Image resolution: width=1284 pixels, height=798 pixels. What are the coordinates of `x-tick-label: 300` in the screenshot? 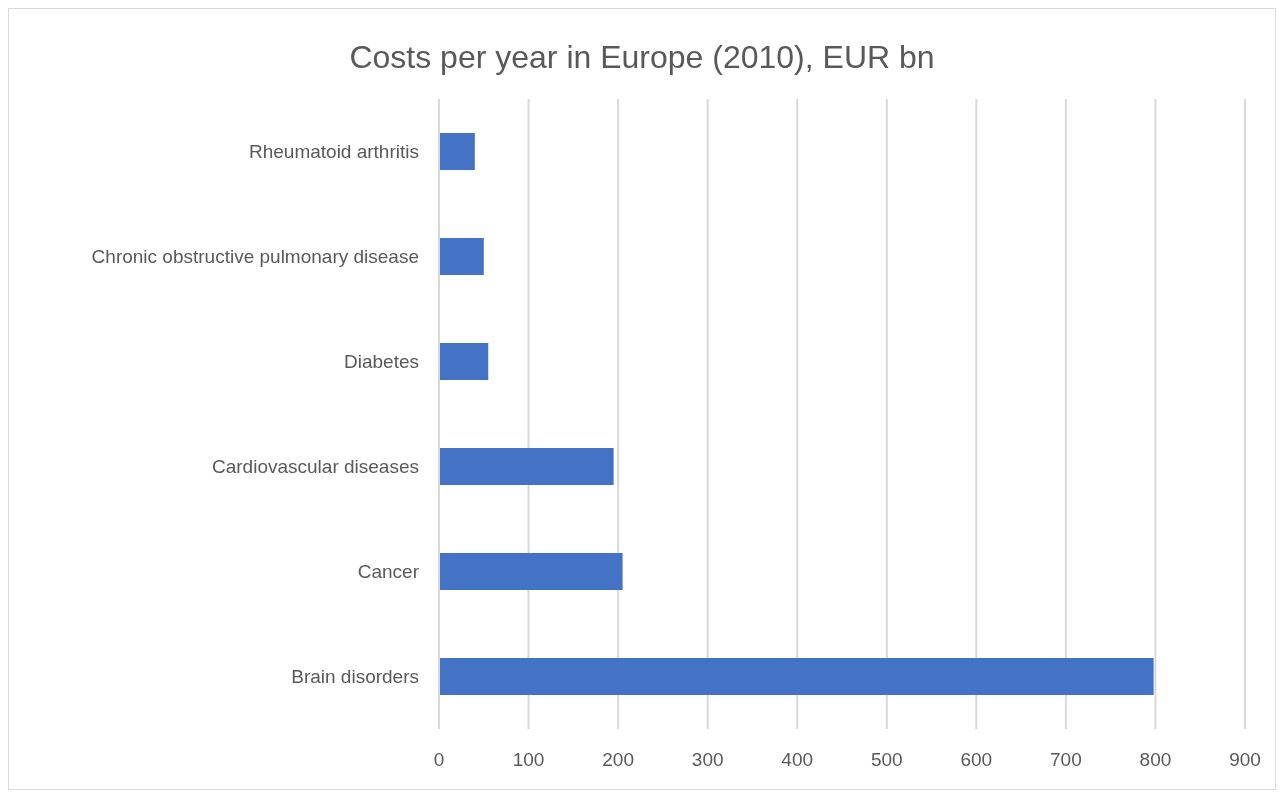 It's located at (707, 760).